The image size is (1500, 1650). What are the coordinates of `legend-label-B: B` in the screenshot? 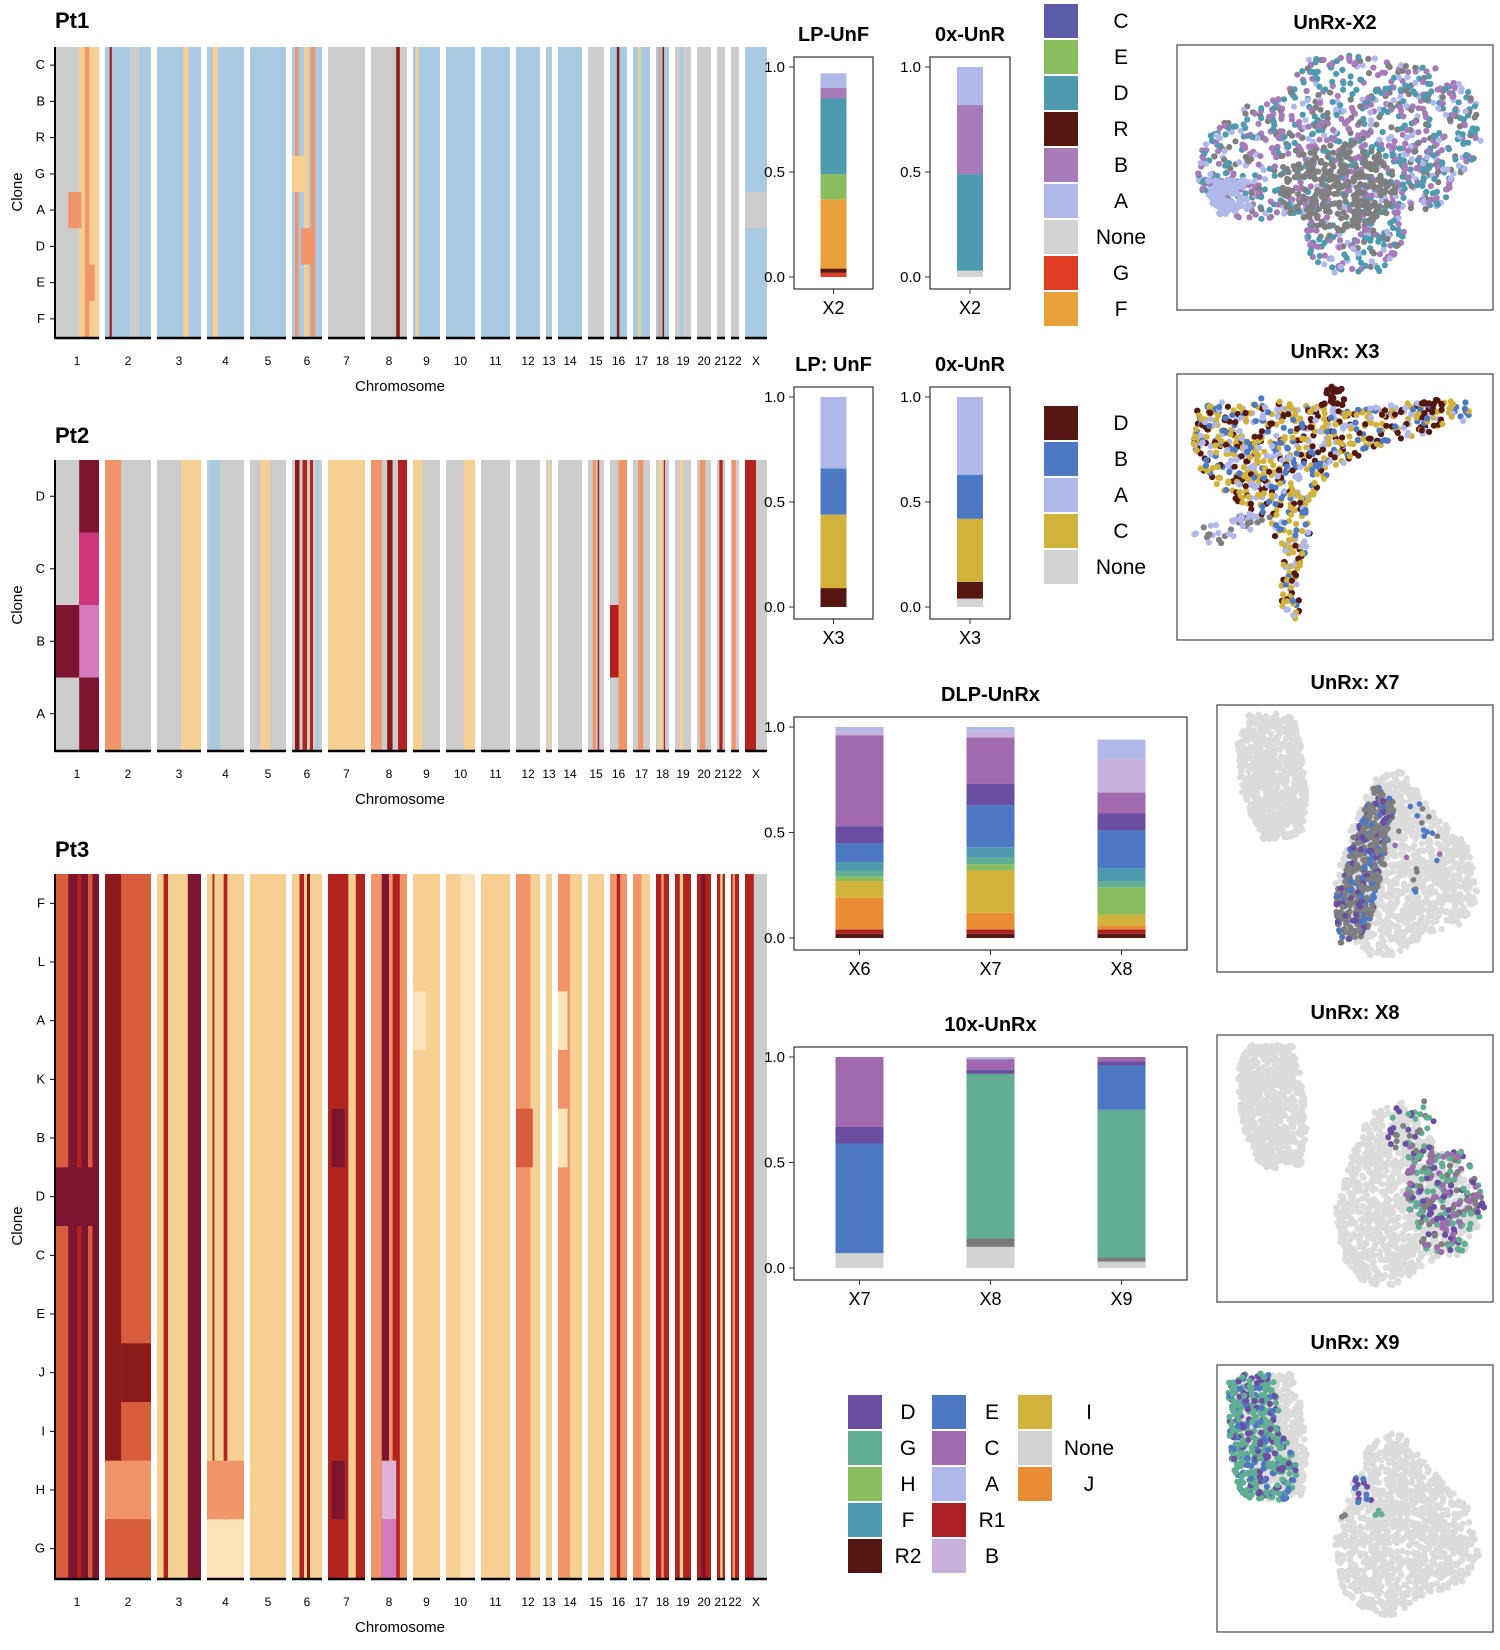 It's located at (1121, 165).